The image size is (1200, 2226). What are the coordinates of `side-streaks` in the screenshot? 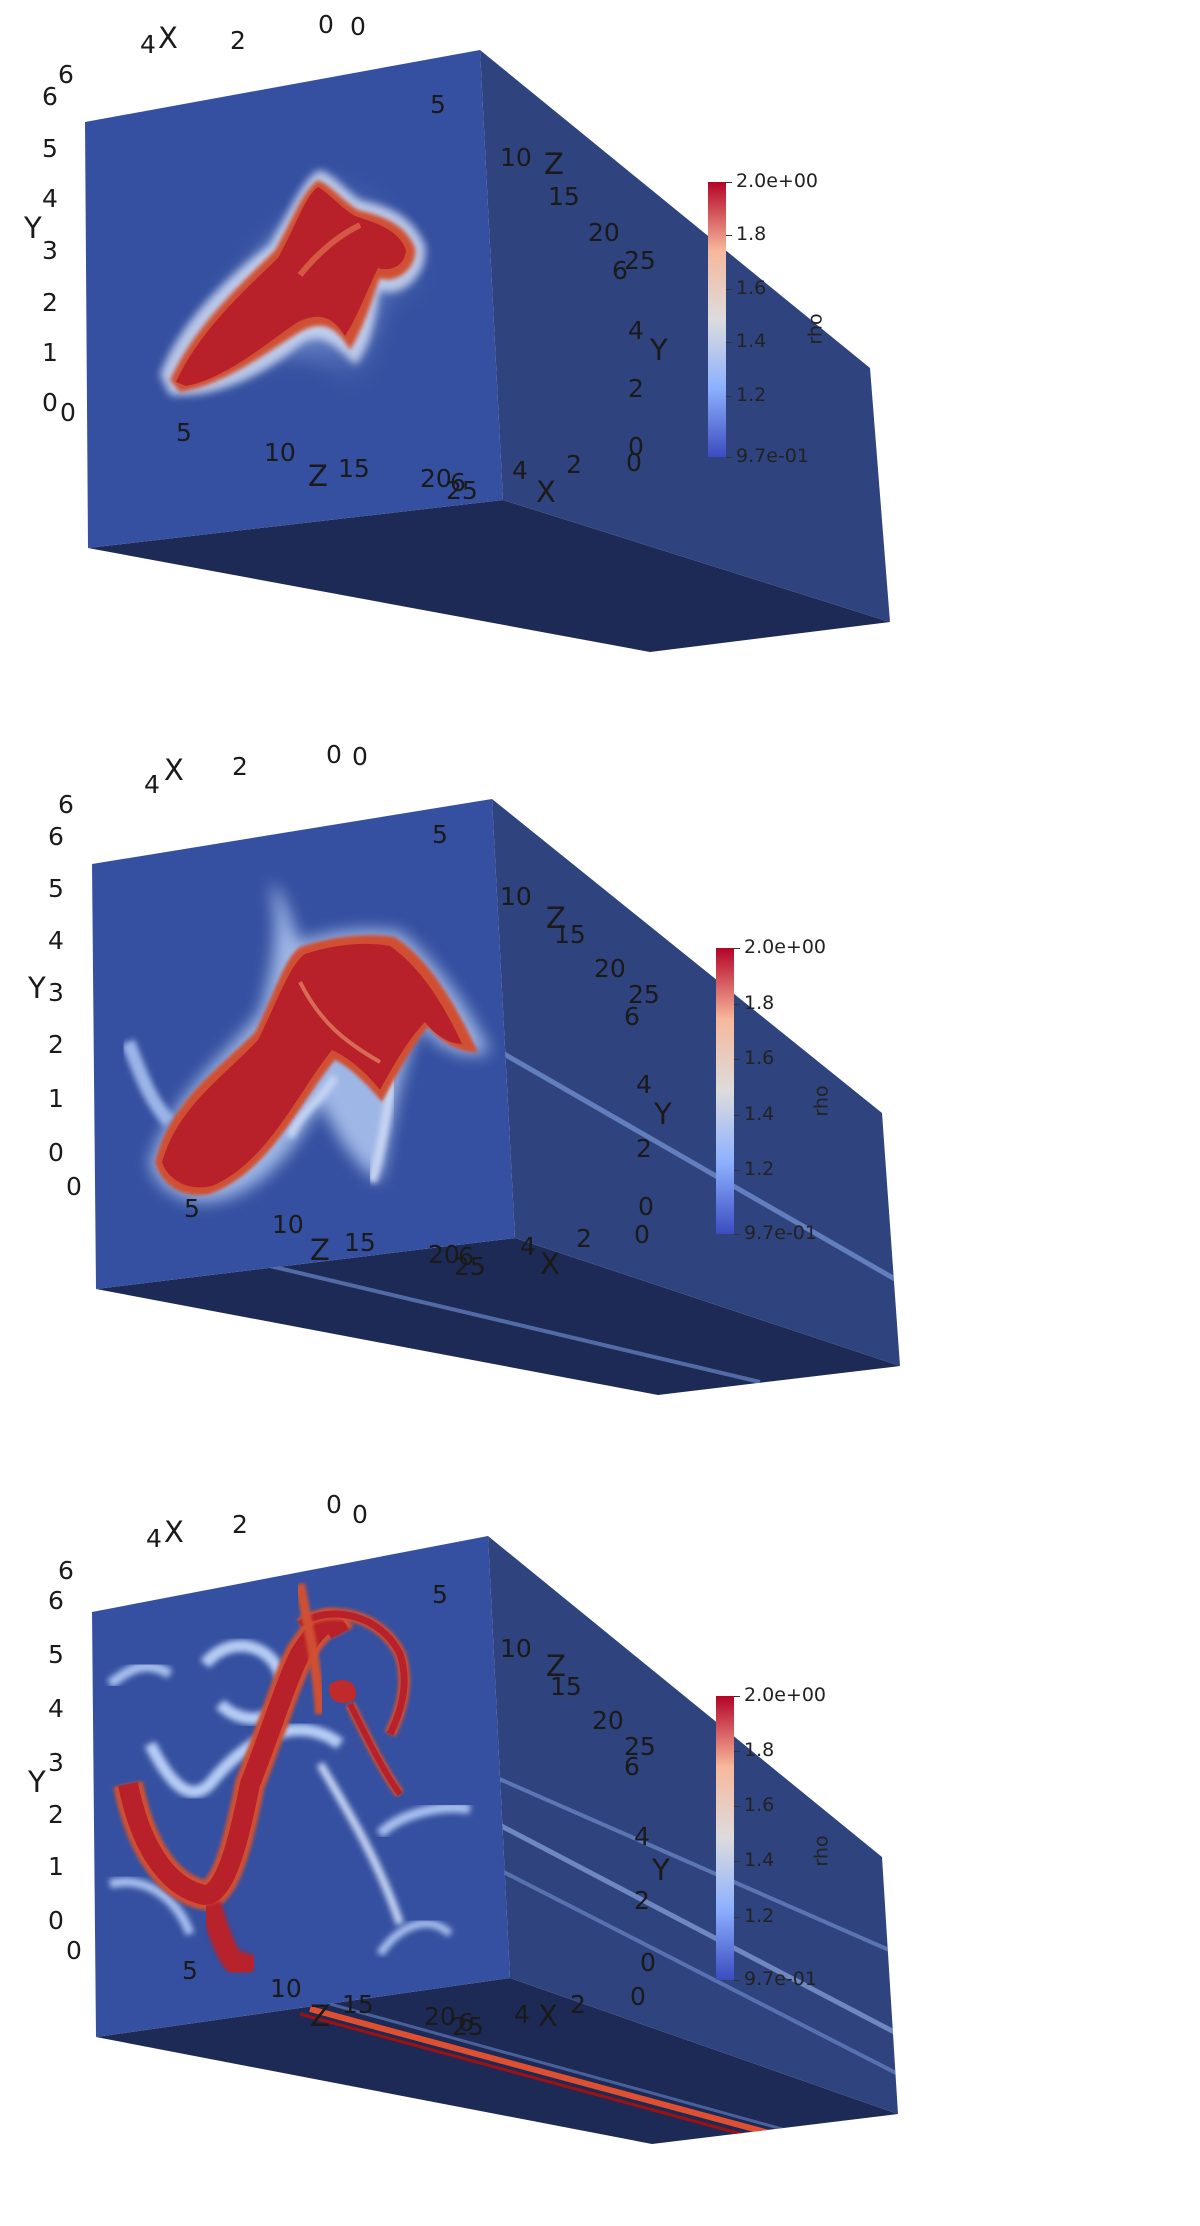 It's located at (693, 1924).